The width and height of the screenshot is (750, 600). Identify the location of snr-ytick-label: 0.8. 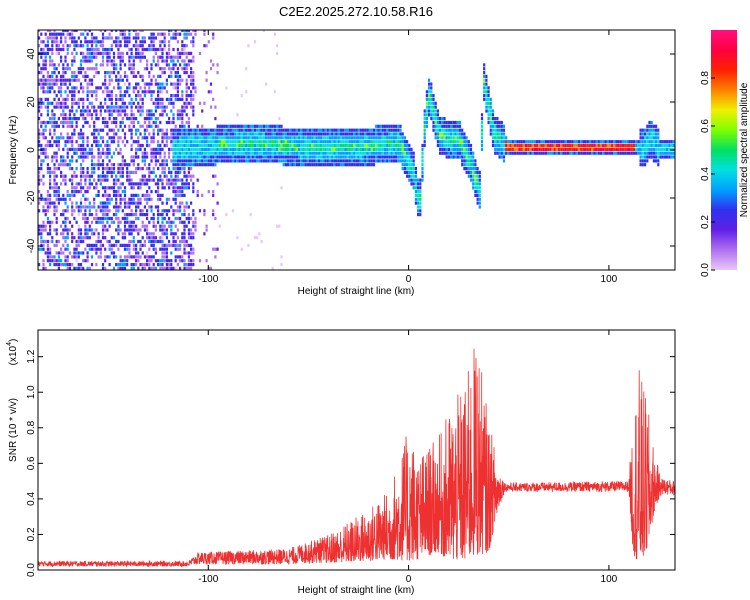
(31, 427).